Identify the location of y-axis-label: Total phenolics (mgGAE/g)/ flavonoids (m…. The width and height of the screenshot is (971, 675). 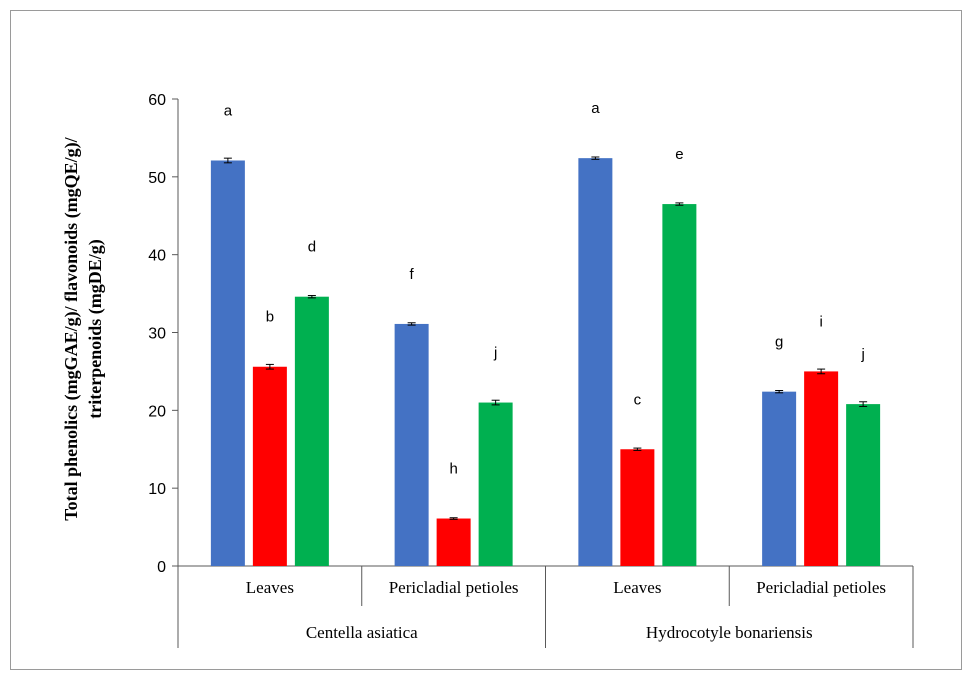
(83, 328).